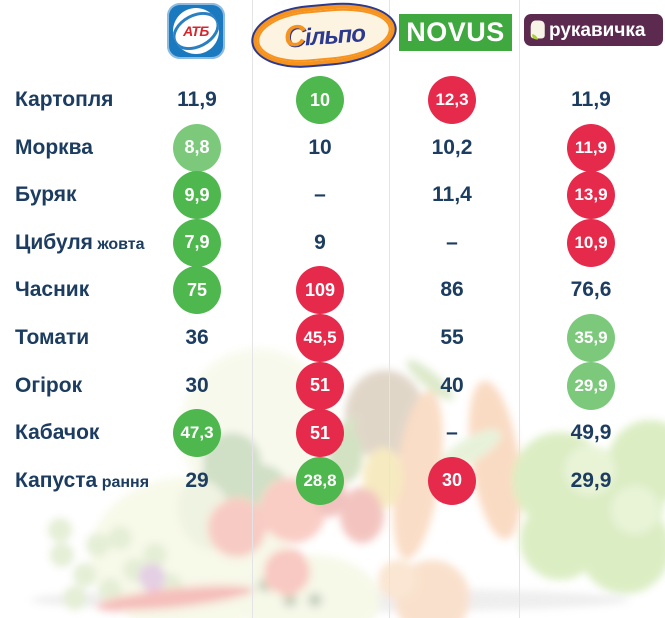 The image size is (665, 618). Describe the element at coordinates (197, 337) in the screenshot. I see `price-cell-atb: 36` at that location.